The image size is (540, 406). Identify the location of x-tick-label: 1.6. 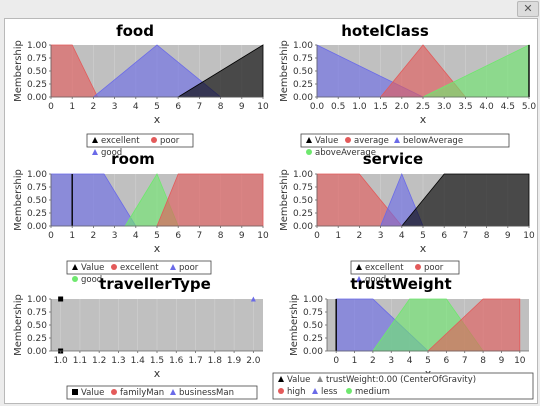
(176, 361).